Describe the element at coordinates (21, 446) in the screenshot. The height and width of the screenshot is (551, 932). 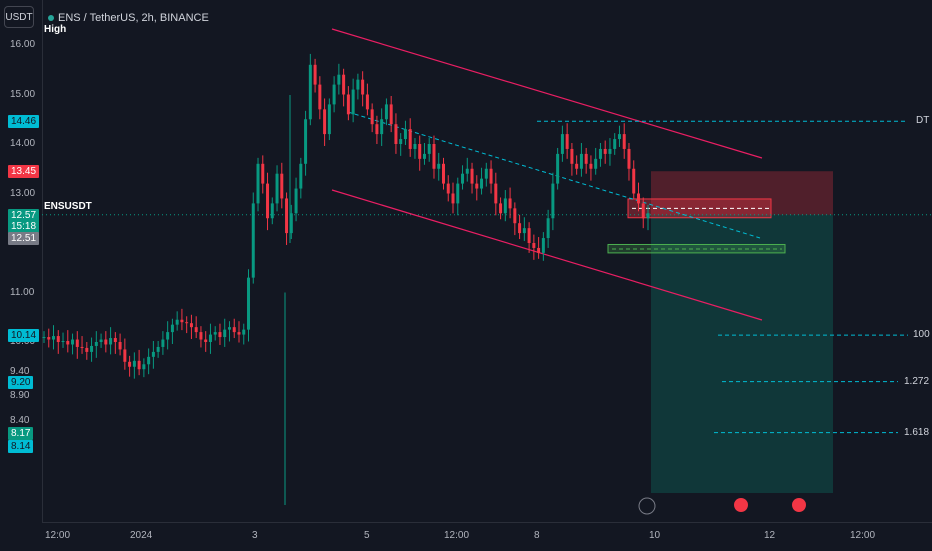
I see `price-badge: 8.14` at that location.